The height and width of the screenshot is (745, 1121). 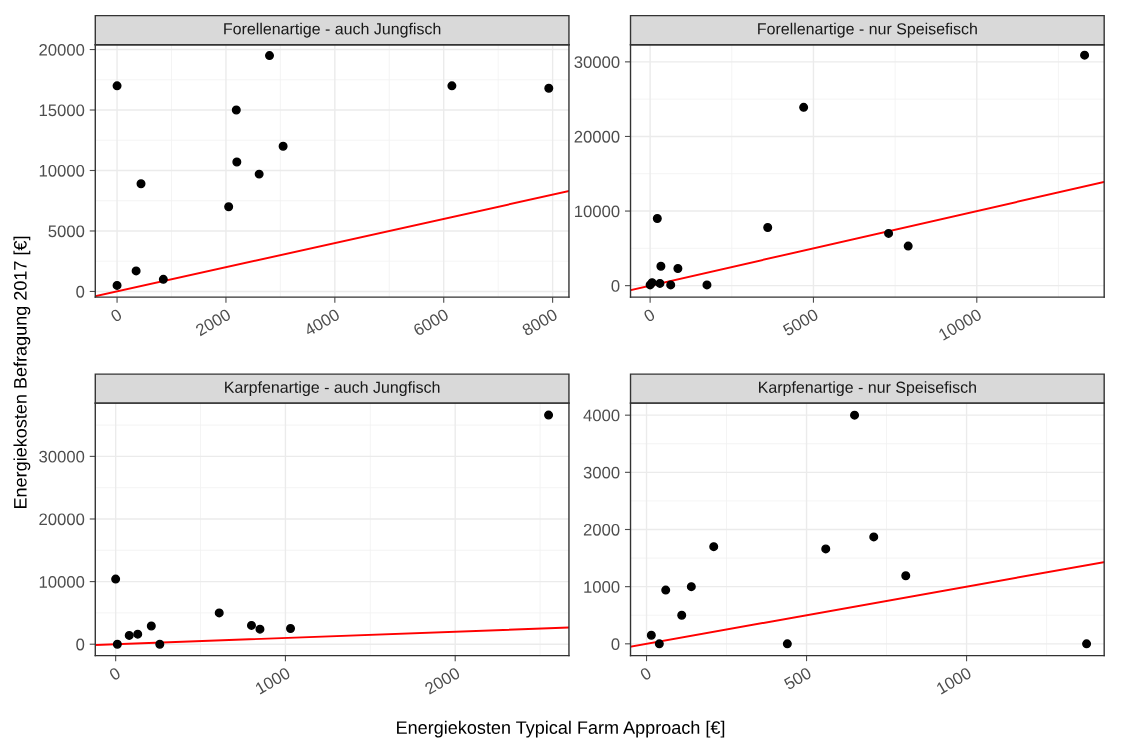 What do you see at coordinates (601, 472) in the screenshot?
I see `y-tick-label: 3000` at bounding box center [601, 472].